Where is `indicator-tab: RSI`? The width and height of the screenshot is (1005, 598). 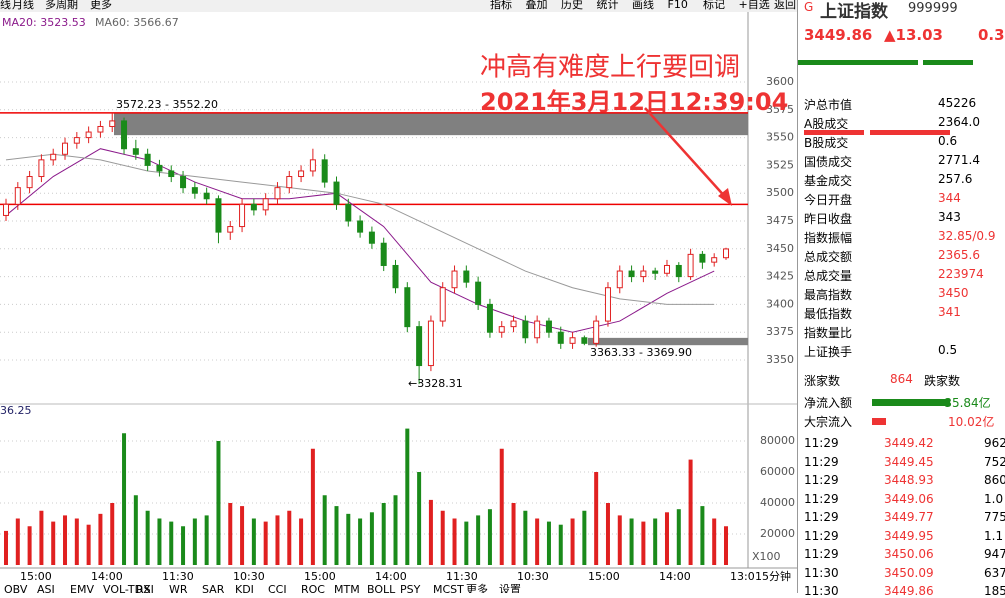 indicator-tab: RSI is located at coordinates (145, 588).